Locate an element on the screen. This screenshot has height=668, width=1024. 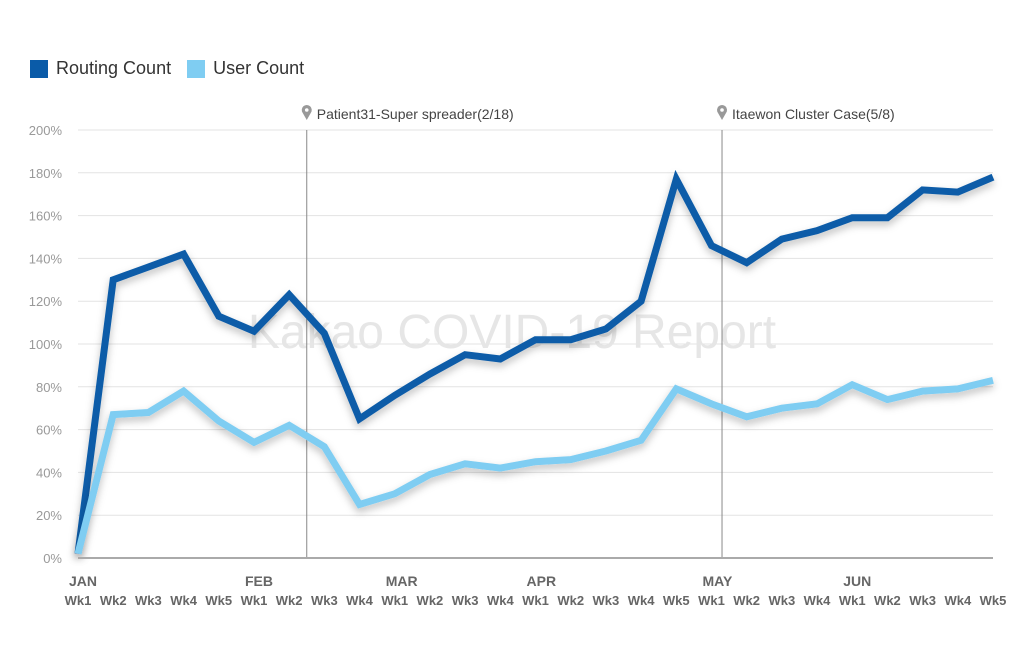
y-tick-label: 80% is located at coordinates (49, 387).